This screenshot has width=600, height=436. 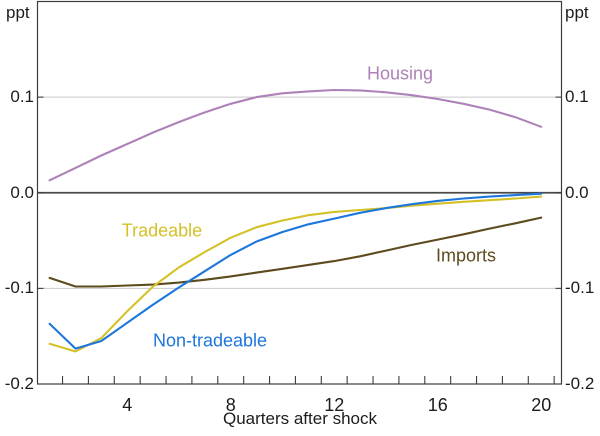 What do you see at coordinates (22, 192) in the screenshot?
I see `y-tick-label-left: 0.0` at bounding box center [22, 192].